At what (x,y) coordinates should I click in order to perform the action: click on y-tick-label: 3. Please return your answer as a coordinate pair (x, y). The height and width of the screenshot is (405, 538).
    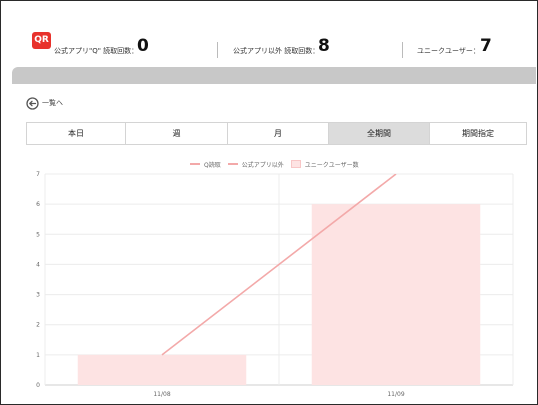
    Looking at the image, I should click on (38, 295).